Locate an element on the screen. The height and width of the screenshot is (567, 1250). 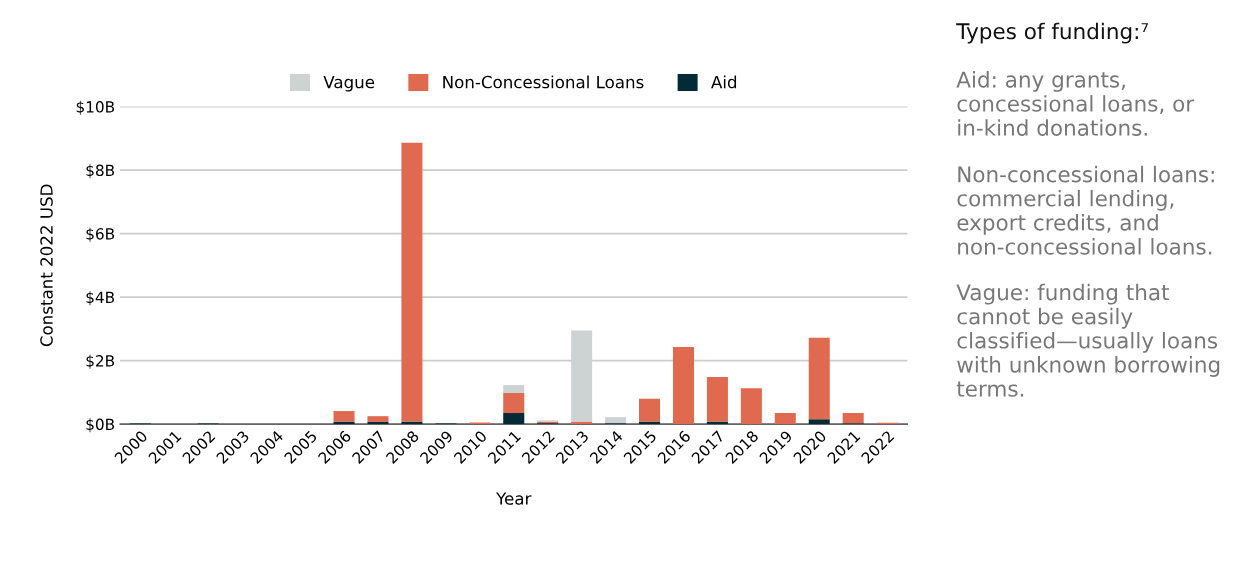
y-tick-label: $4B is located at coordinates (100, 298).